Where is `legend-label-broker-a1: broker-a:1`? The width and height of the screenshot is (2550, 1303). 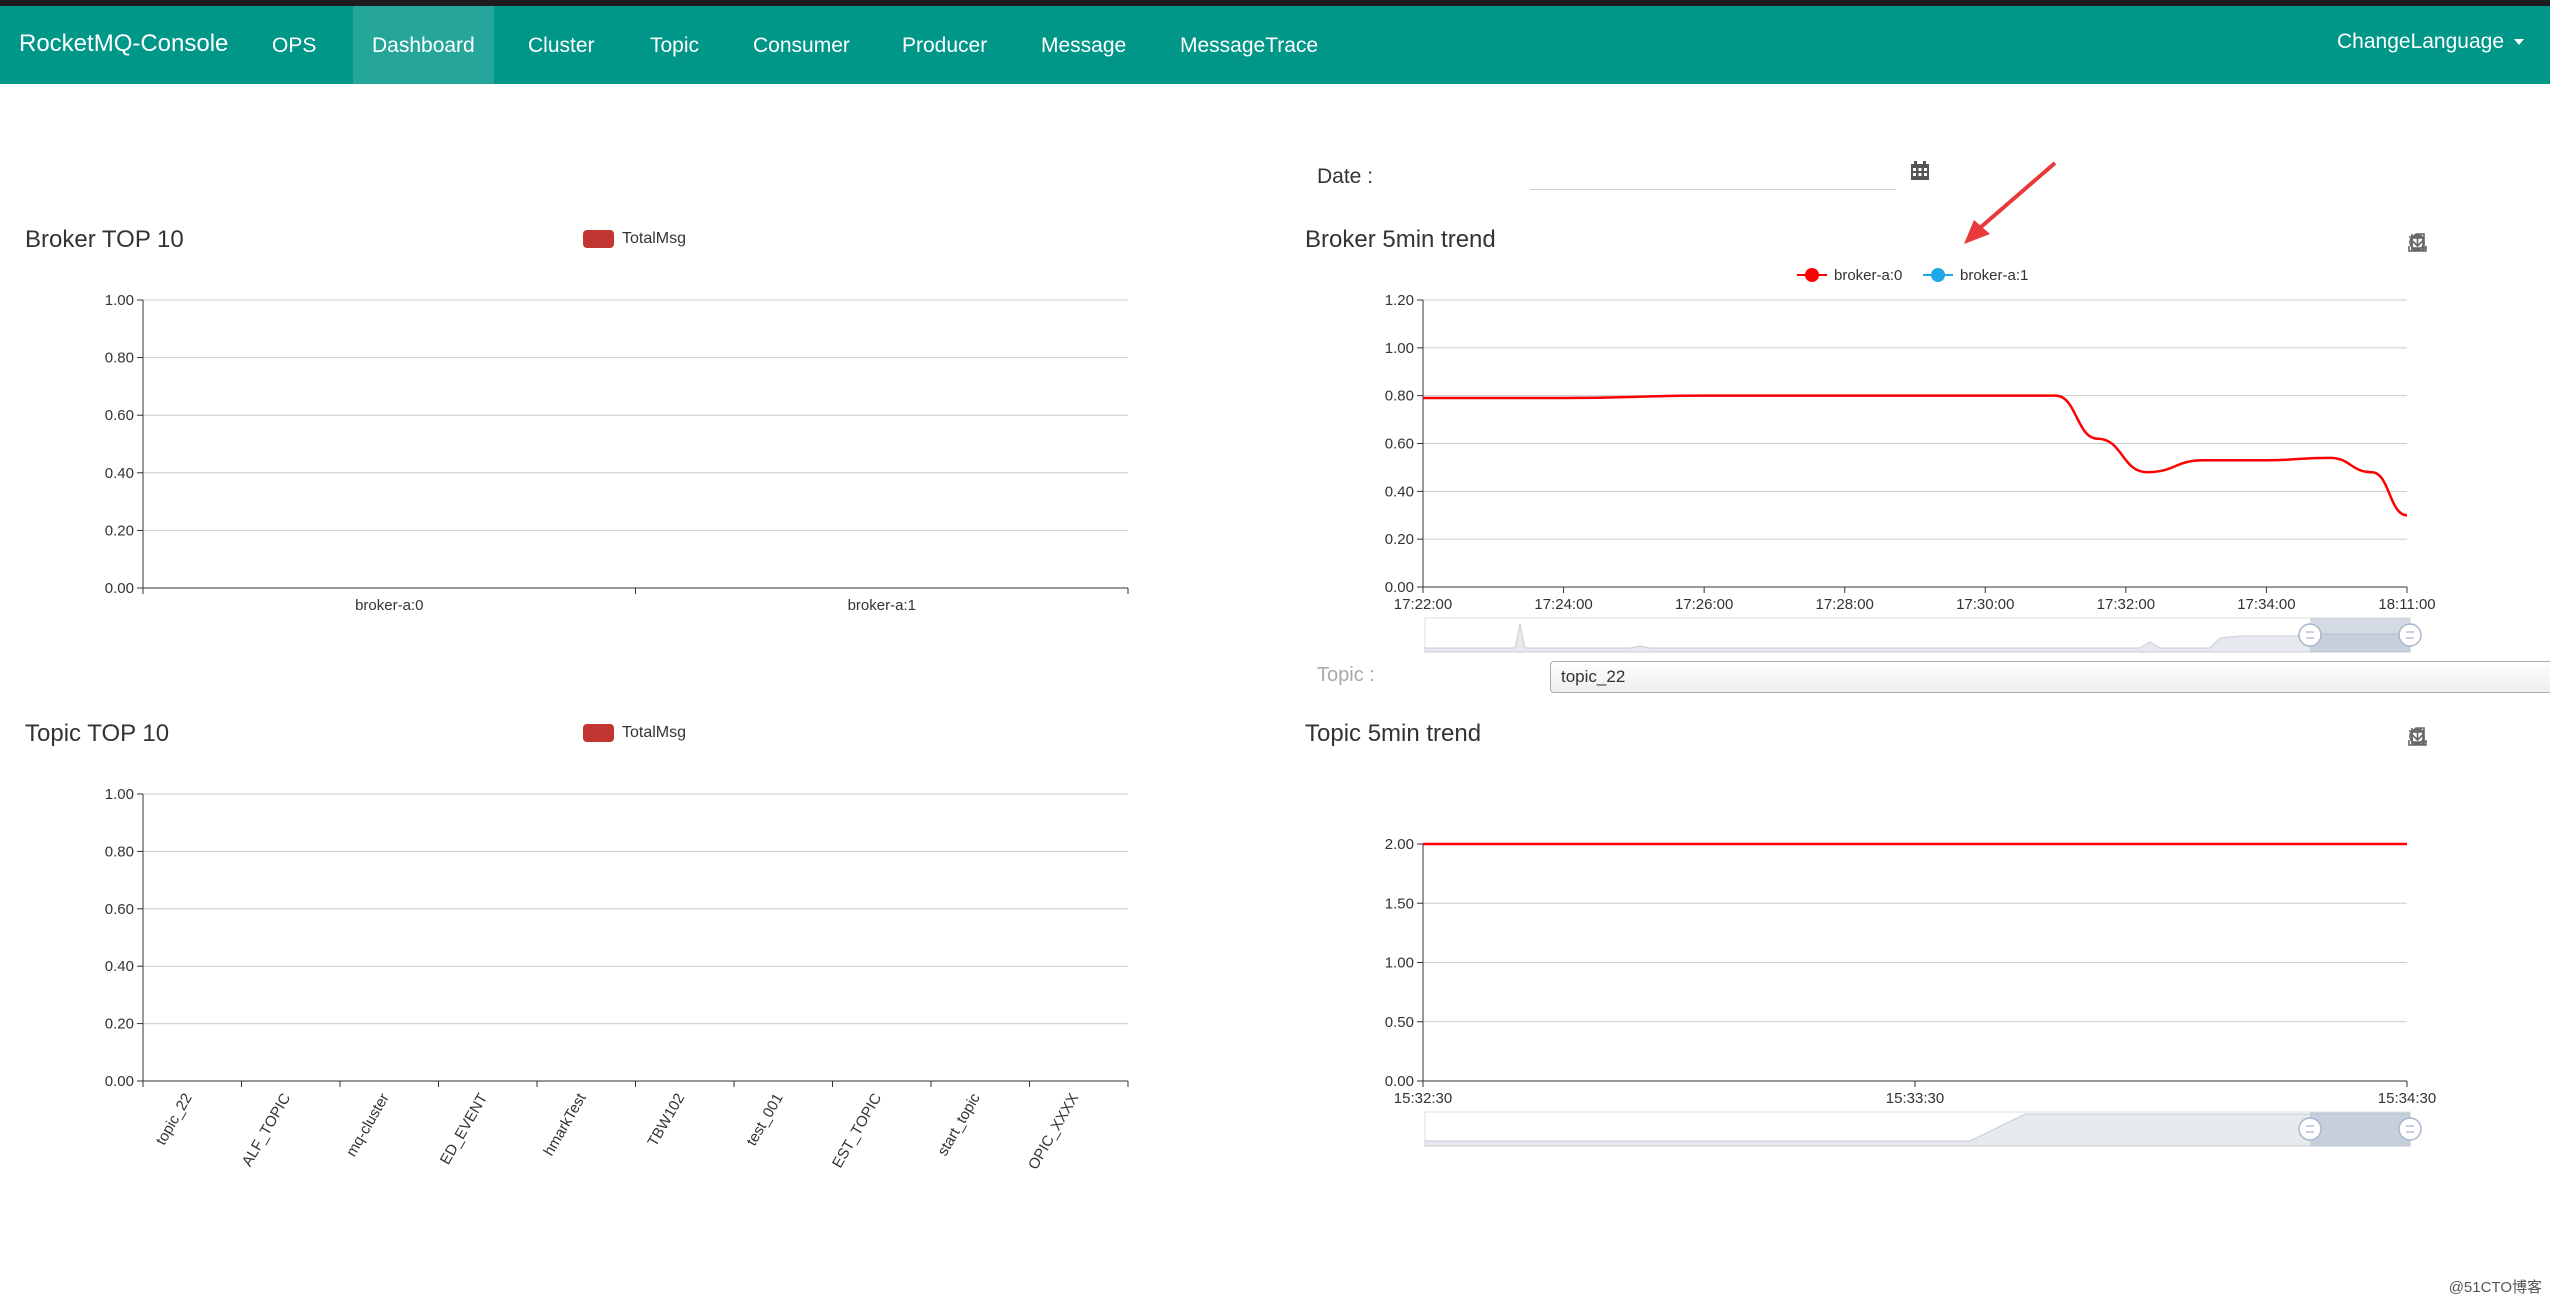
legend-label-broker-a1: broker-a:1 is located at coordinates (1994, 275).